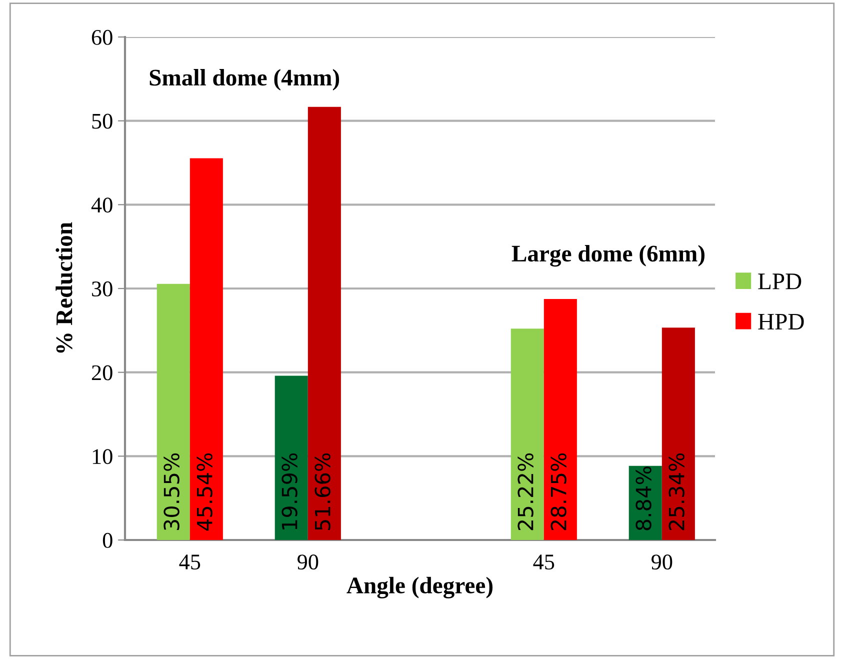 The image size is (844, 659). I want to click on y-tick-label: 30, so click(102, 288).